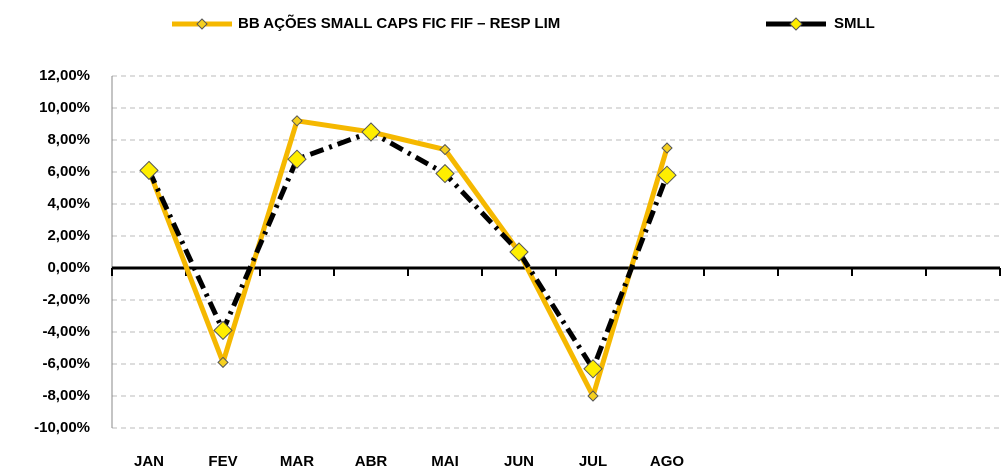 The height and width of the screenshot is (473, 1002). I want to click on y-tick-label: 12,00%, so click(64, 75).